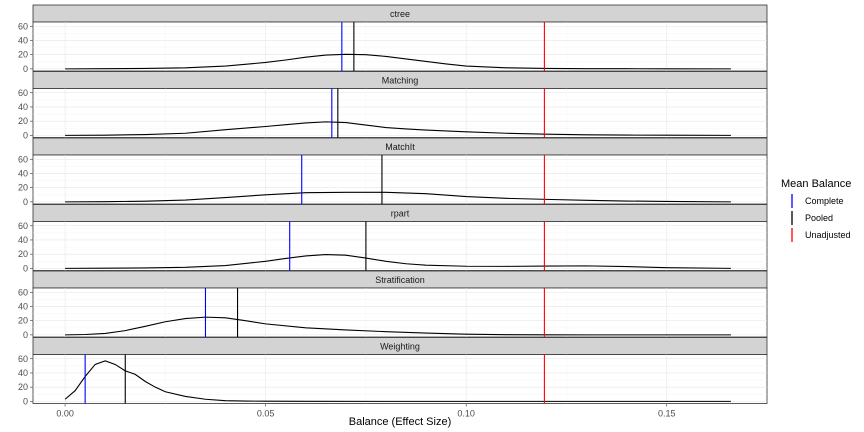 The image size is (864, 432). I want to click on y-tick-label-ctree: 0, so click(25, 69).